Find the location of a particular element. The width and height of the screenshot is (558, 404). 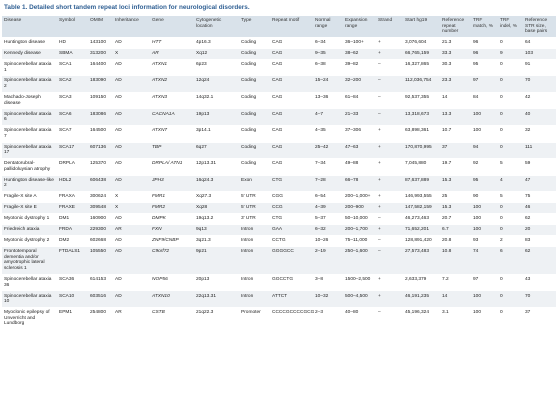

header-cell: Symbol is located at coordinates (72, 27).